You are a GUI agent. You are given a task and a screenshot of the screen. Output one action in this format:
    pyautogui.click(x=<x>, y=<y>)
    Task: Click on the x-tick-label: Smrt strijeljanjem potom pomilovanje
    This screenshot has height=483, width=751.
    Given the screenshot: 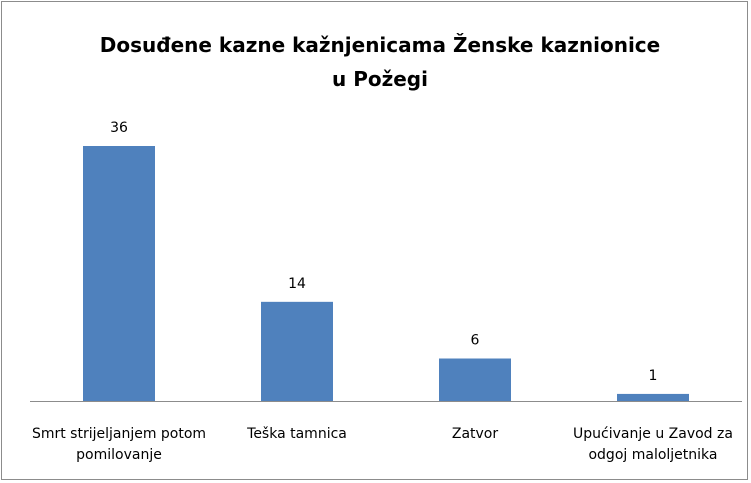 What is the action you would take?
    pyautogui.click(x=119, y=444)
    